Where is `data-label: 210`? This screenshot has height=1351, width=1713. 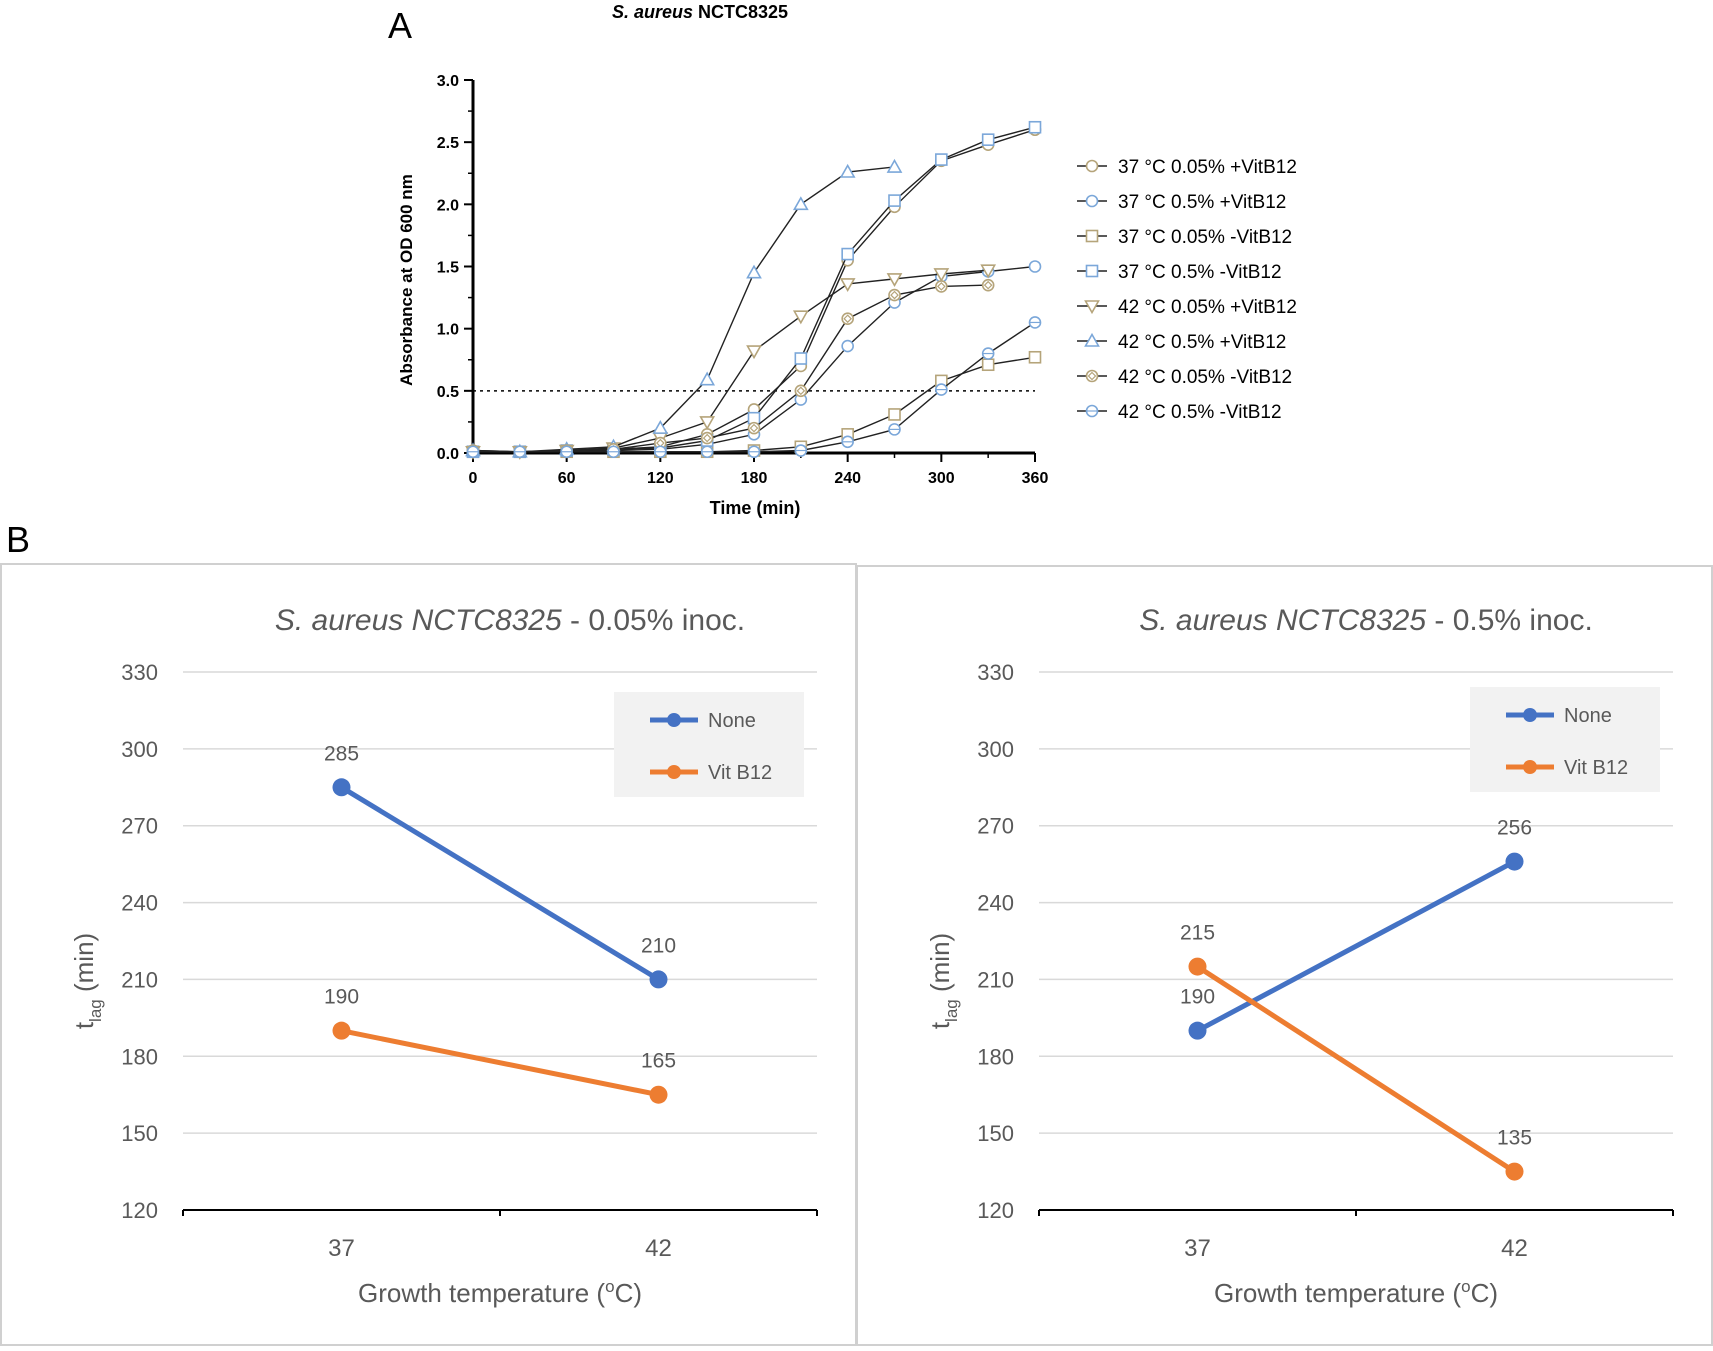 data-label: 210 is located at coordinates (658, 945).